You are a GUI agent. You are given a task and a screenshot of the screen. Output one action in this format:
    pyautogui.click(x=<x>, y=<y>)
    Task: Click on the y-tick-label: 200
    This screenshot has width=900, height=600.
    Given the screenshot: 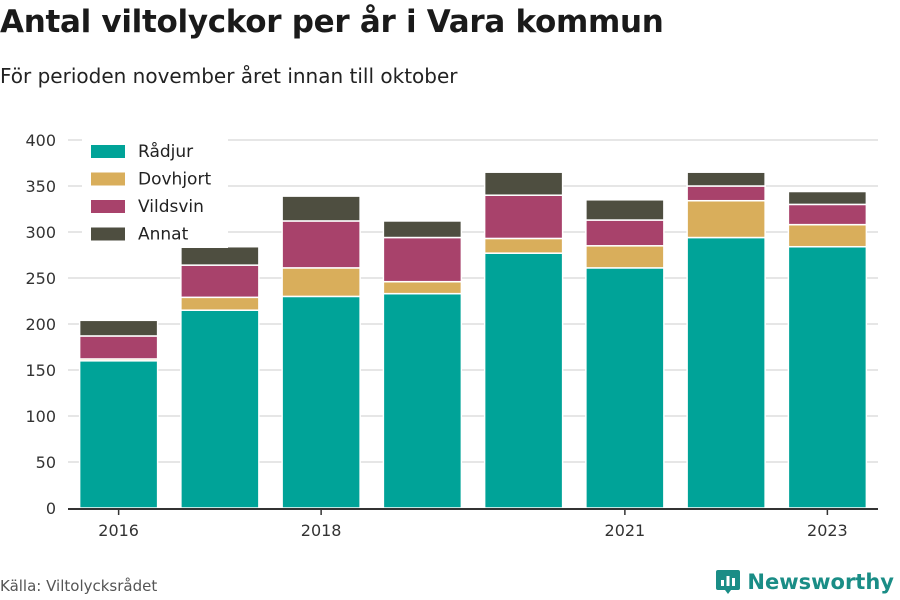 What is the action you would take?
    pyautogui.click(x=40, y=324)
    